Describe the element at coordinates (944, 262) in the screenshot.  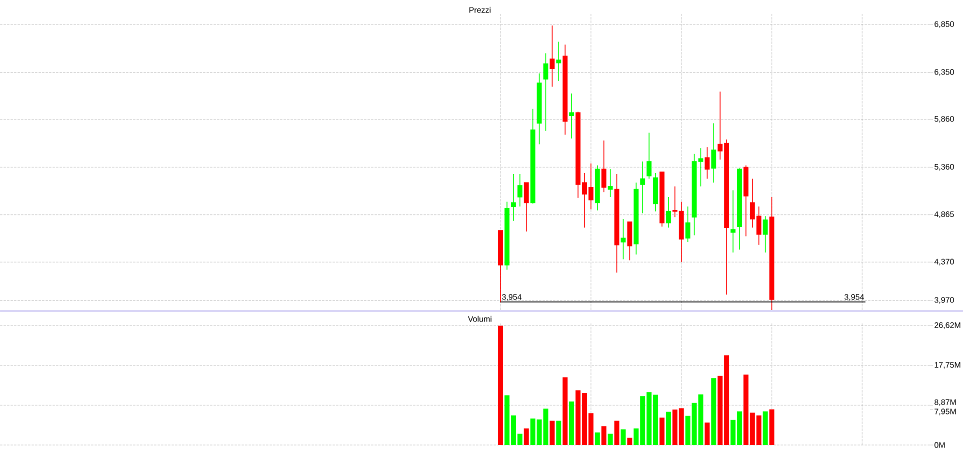
I see `y-tick-label: 4,370` at that location.